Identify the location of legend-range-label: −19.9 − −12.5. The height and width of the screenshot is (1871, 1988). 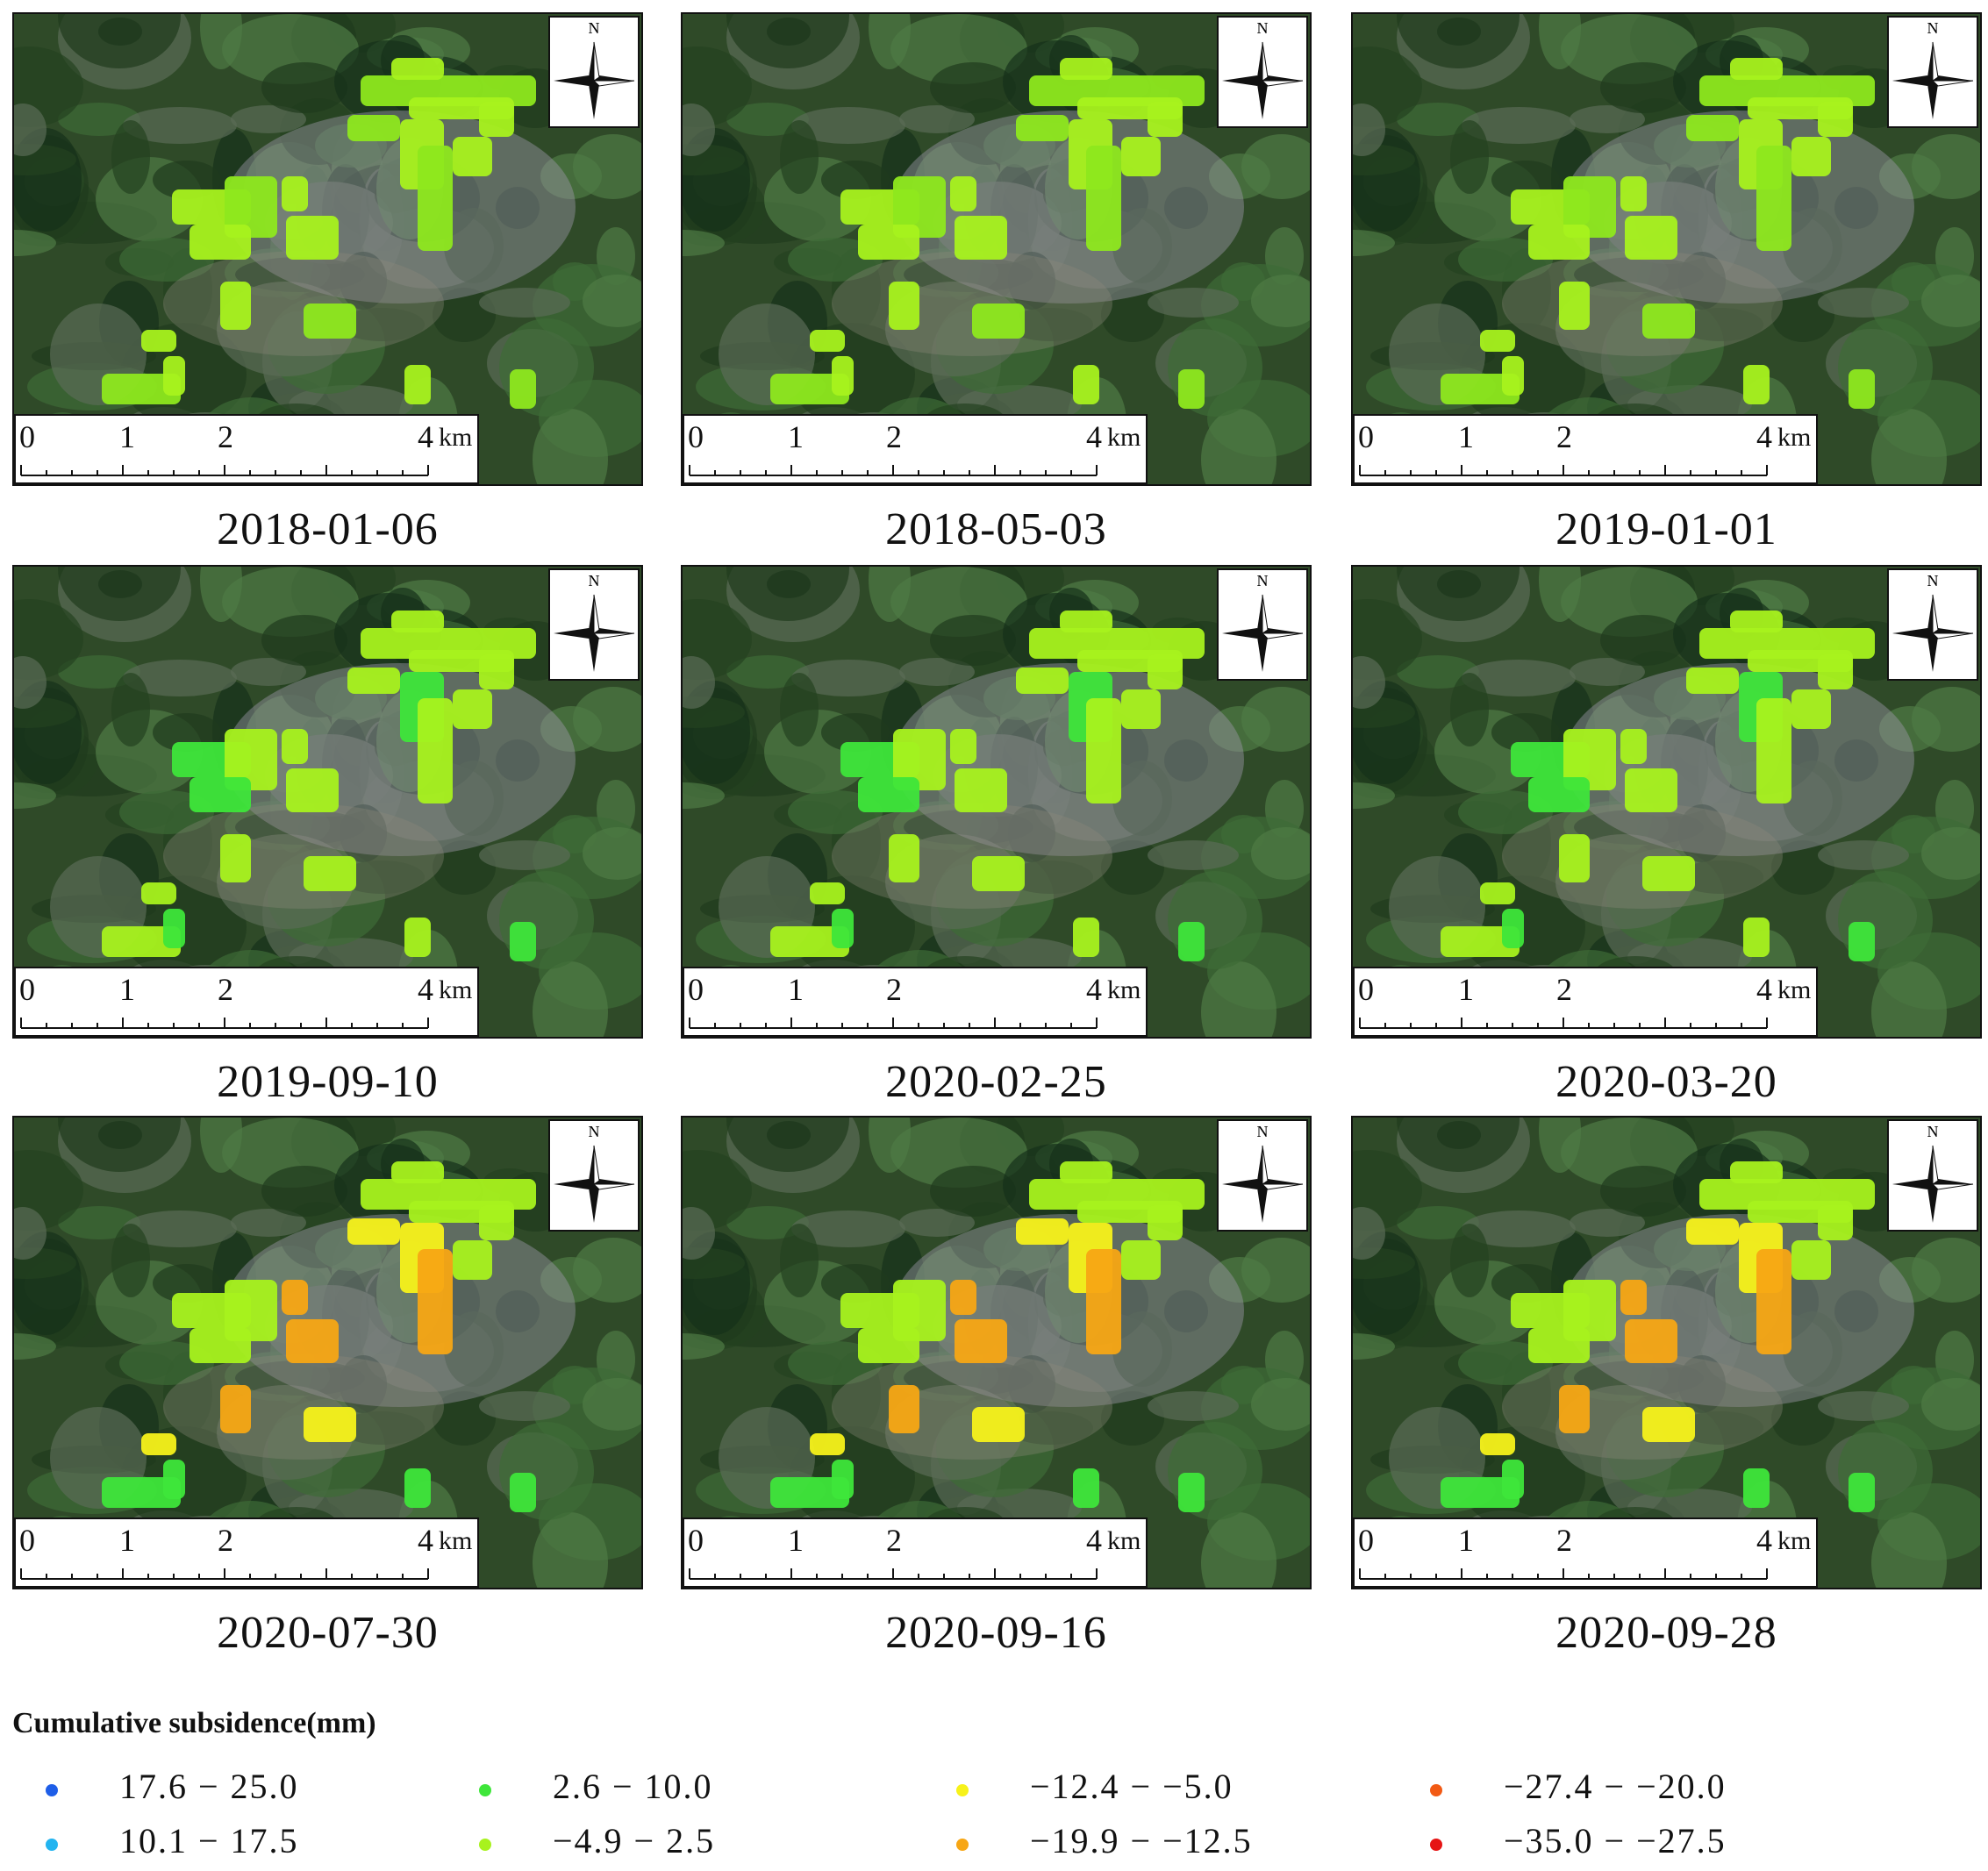
(1141, 1840).